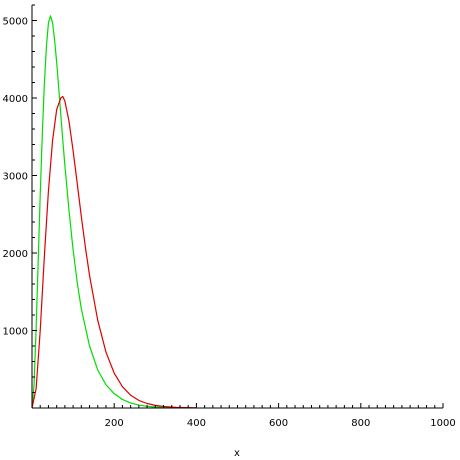  Describe the element at coordinates (15, 177) in the screenshot. I see `y-tick-label: 3000` at that location.